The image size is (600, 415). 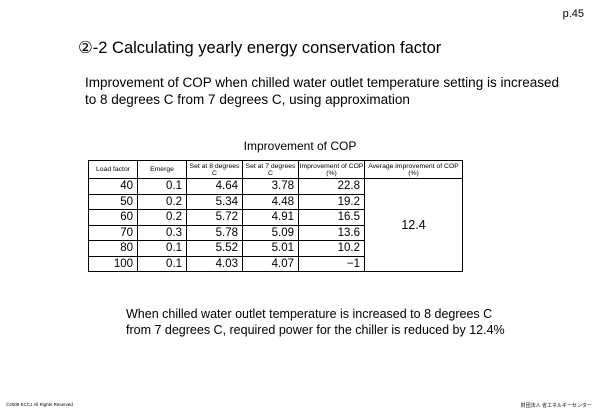 What do you see at coordinates (214, 263) in the screenshot?
I see `cell-set-8c: 4.03` at bounding box center [214, 263].